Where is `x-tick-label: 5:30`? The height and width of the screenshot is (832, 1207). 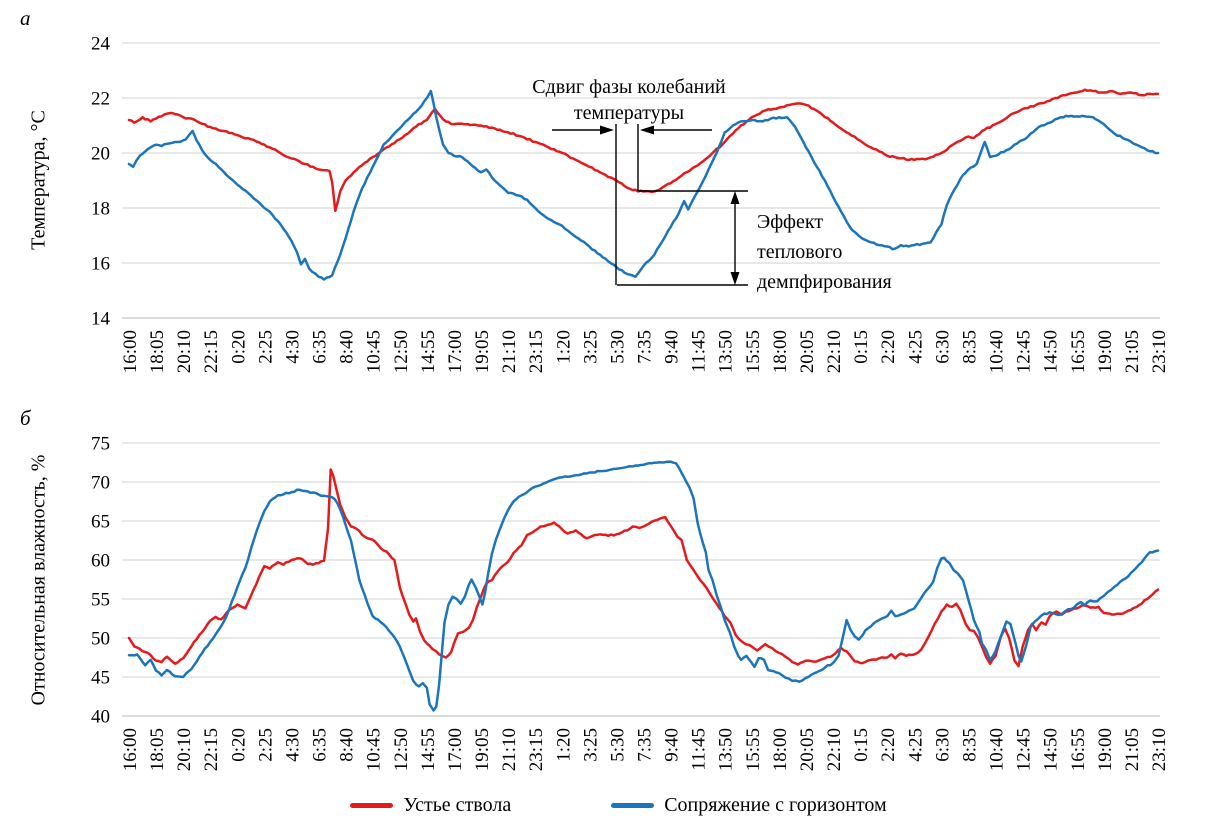 x-tick-label: 5:30 is located at coordinates (617, 745).